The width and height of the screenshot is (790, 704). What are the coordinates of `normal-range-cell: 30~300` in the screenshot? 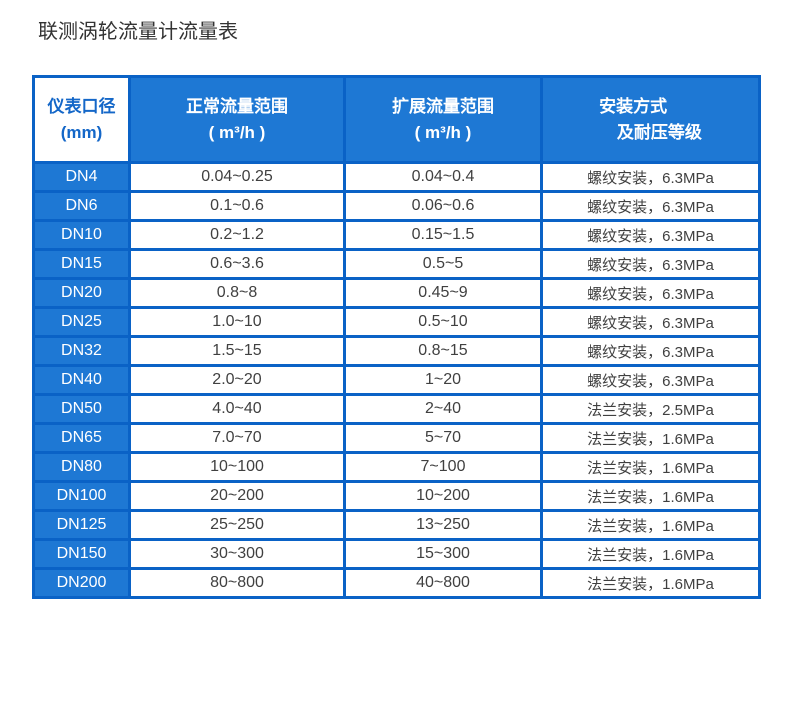 It's located at (237, 554).